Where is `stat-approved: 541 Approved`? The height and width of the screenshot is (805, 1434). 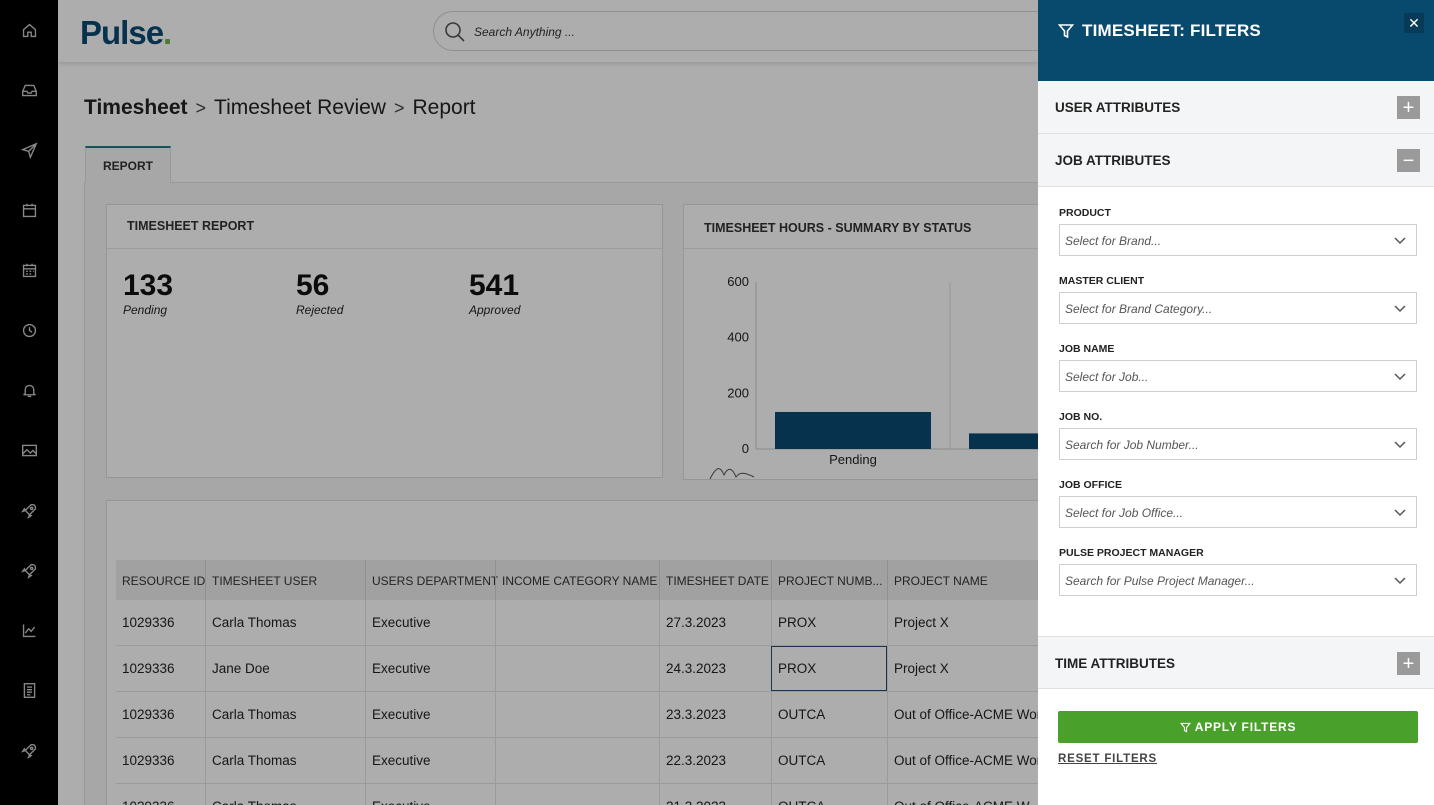
stat-approved: 541 Approved is located at coordinates (494, 293).